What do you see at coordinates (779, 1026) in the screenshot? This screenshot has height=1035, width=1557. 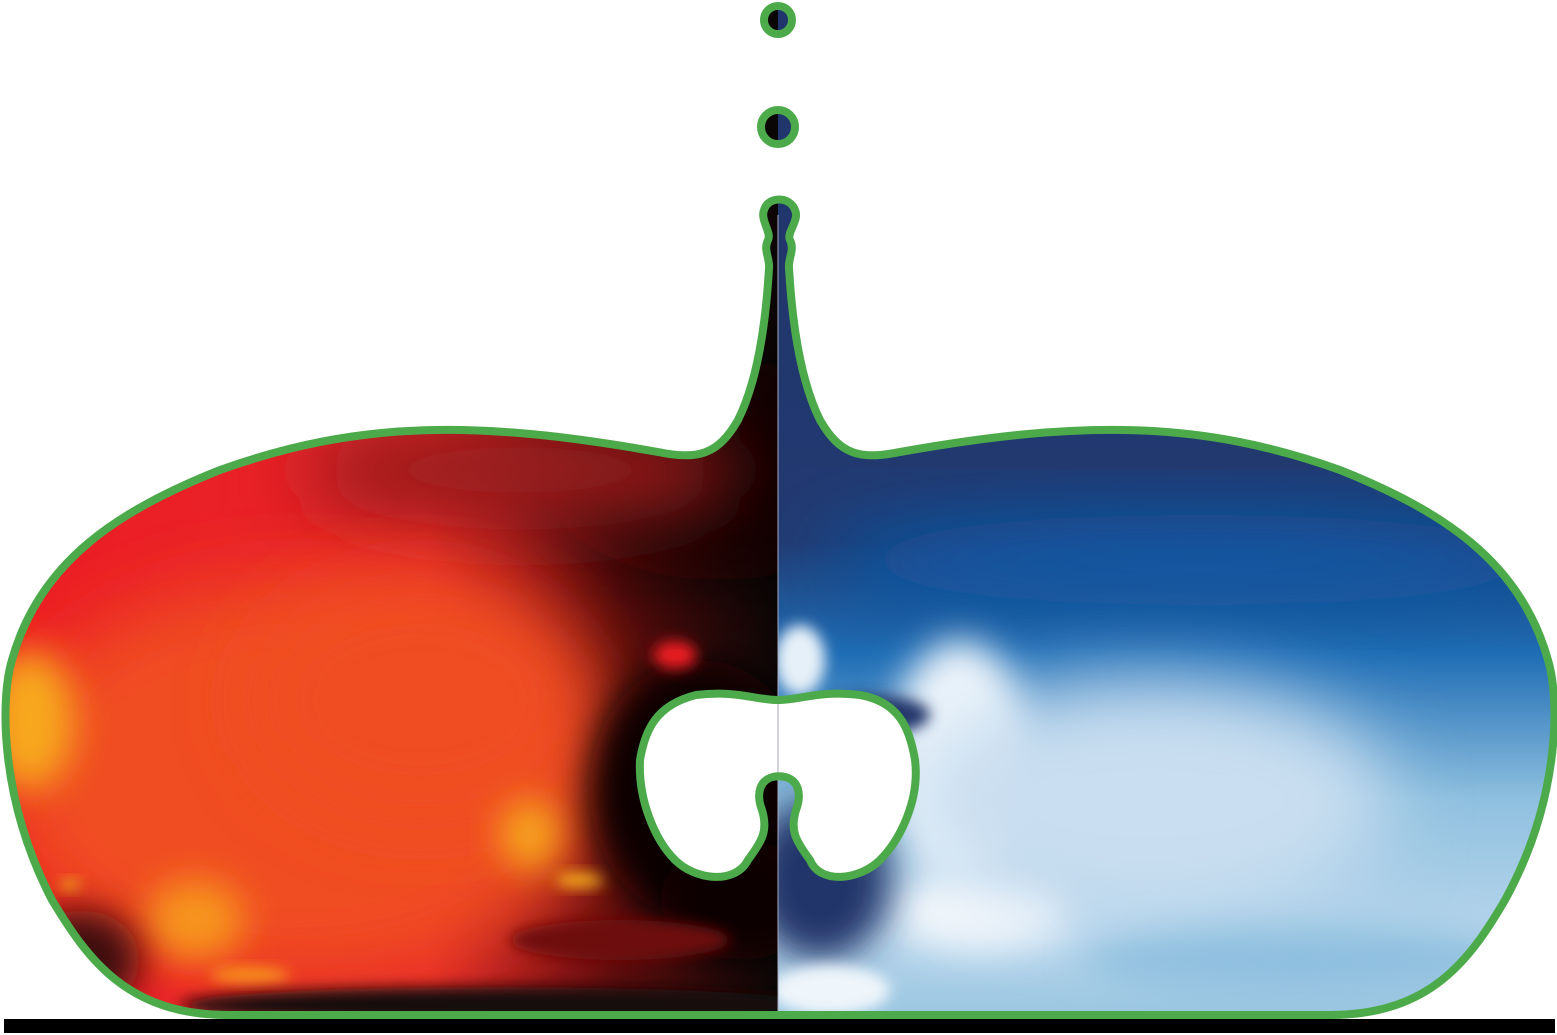 I see `substrate-wall` at bounding box center [779, 1026].